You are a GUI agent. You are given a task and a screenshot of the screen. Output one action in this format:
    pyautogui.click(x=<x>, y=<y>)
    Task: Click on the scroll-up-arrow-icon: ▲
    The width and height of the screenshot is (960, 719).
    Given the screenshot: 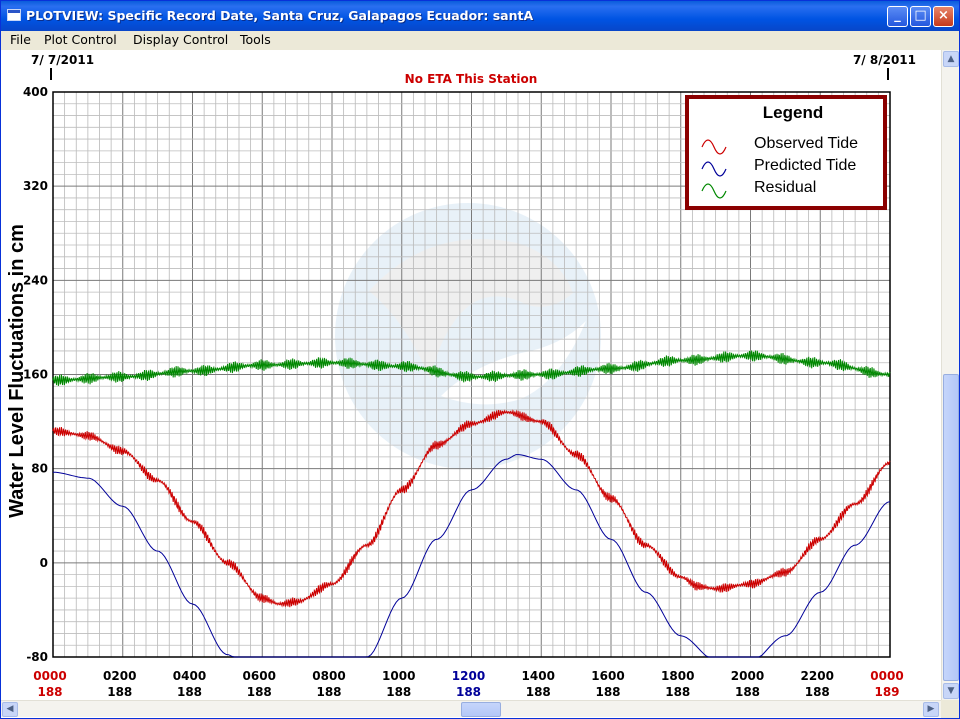 What is the action you would take?
    pyautogui.click(x=951, y=59)
    